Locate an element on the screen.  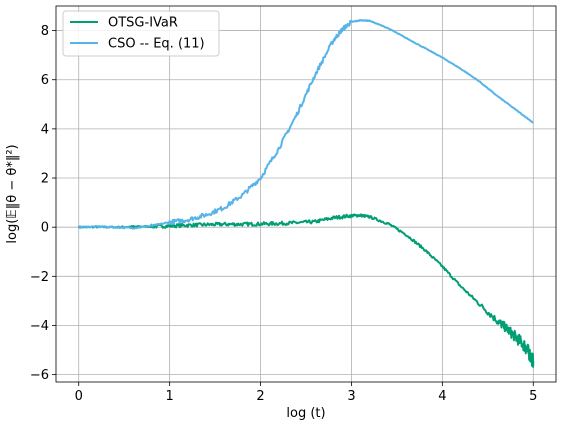
y-tick-label: 6 is located at coordinates (45, 80).